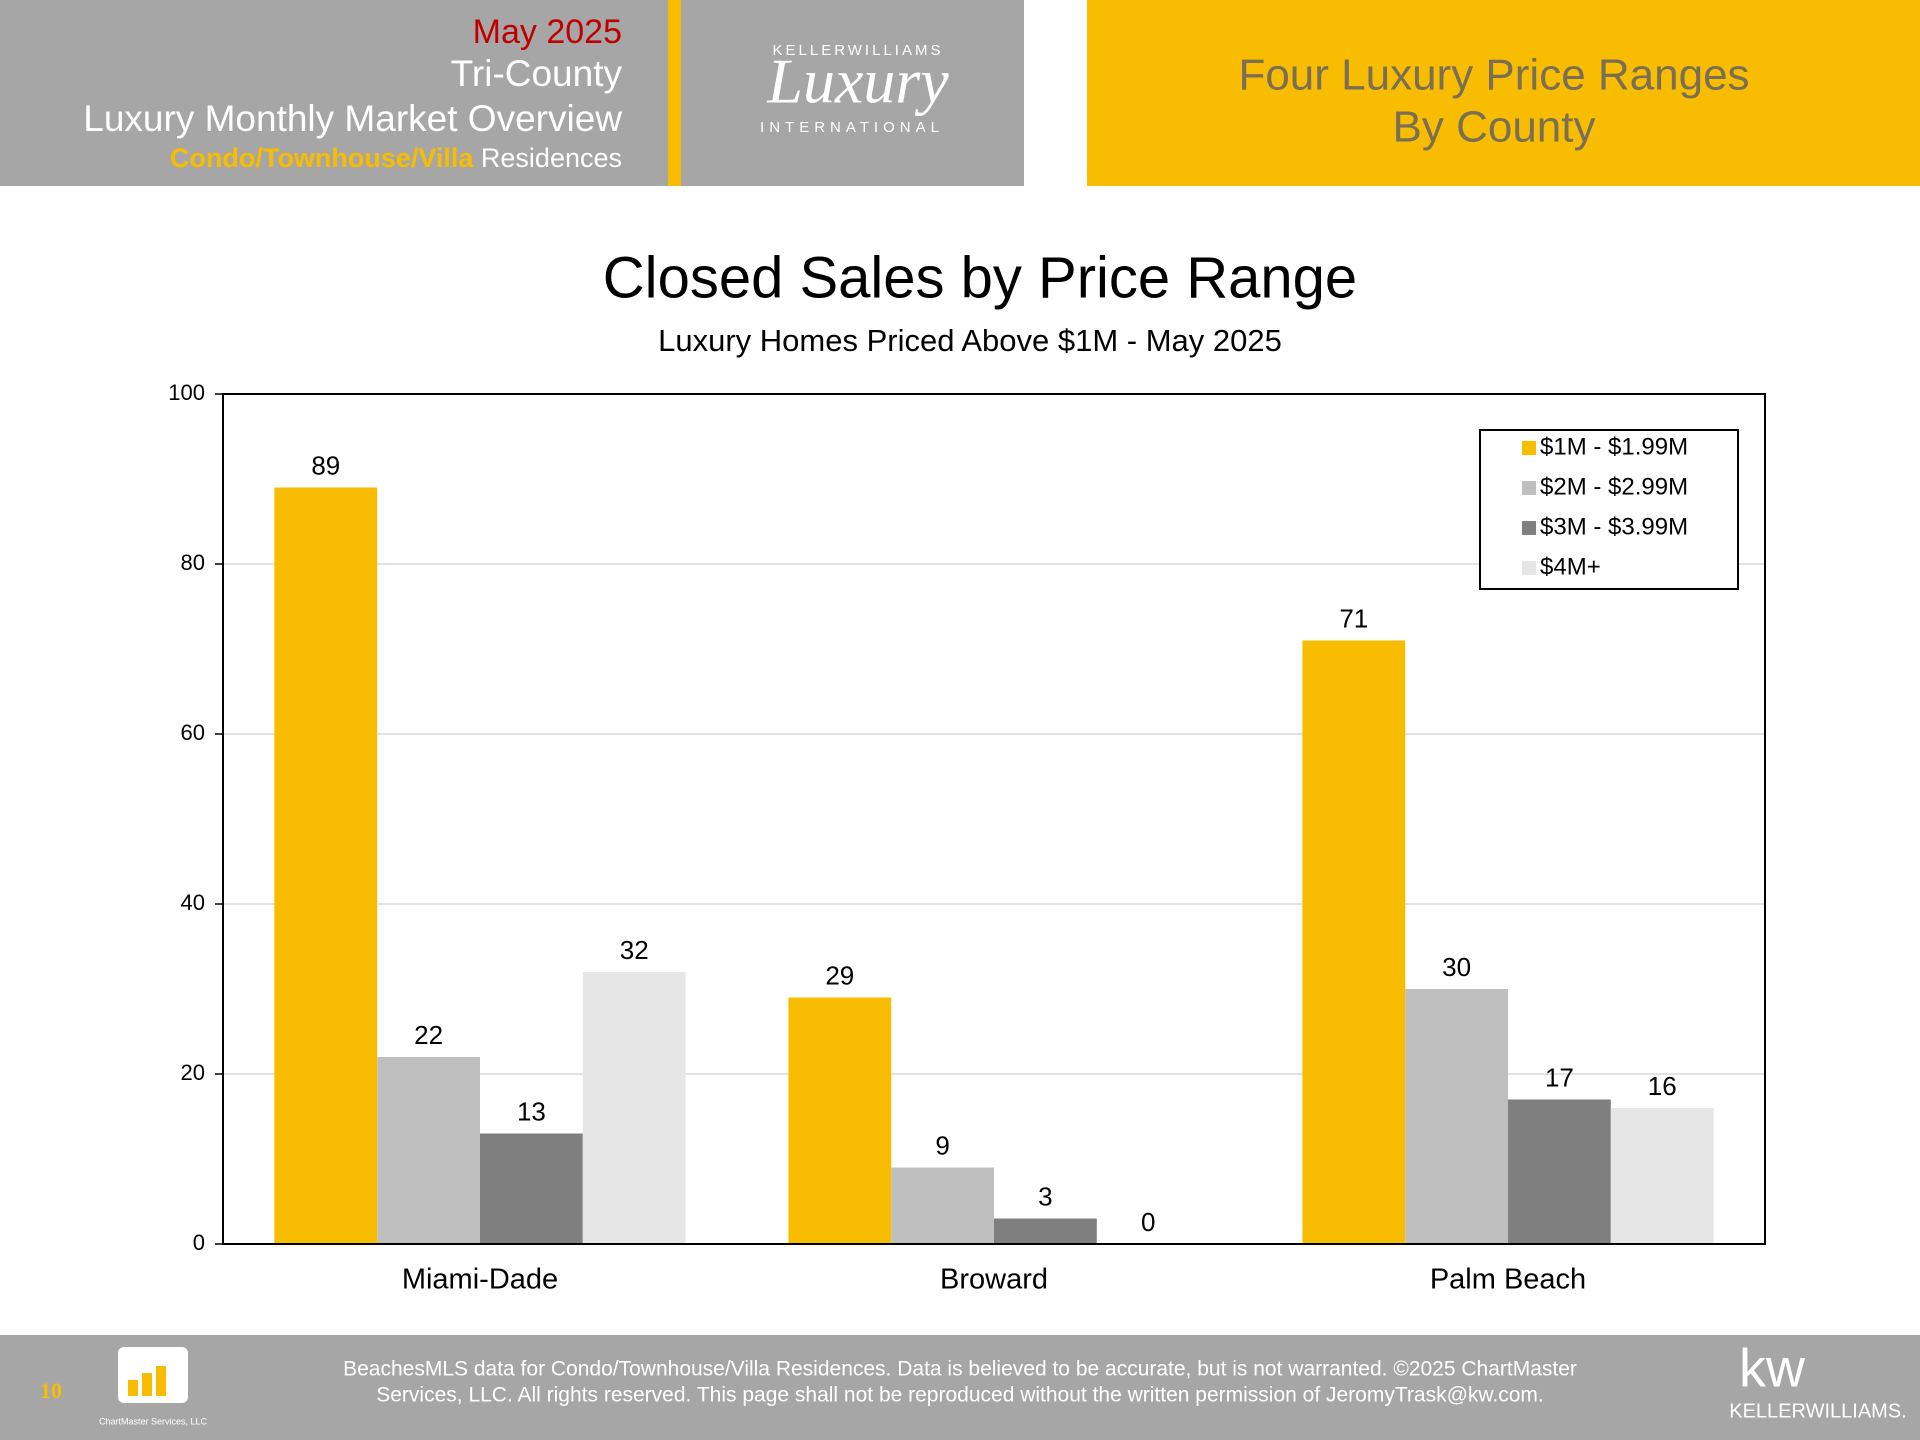 The width and height of the screenshot is (1920, 1440). Describe the element at coordinates (352, 118) in the screenshot. I see `header-title: Luxury Monthly Market Overview` at that location.